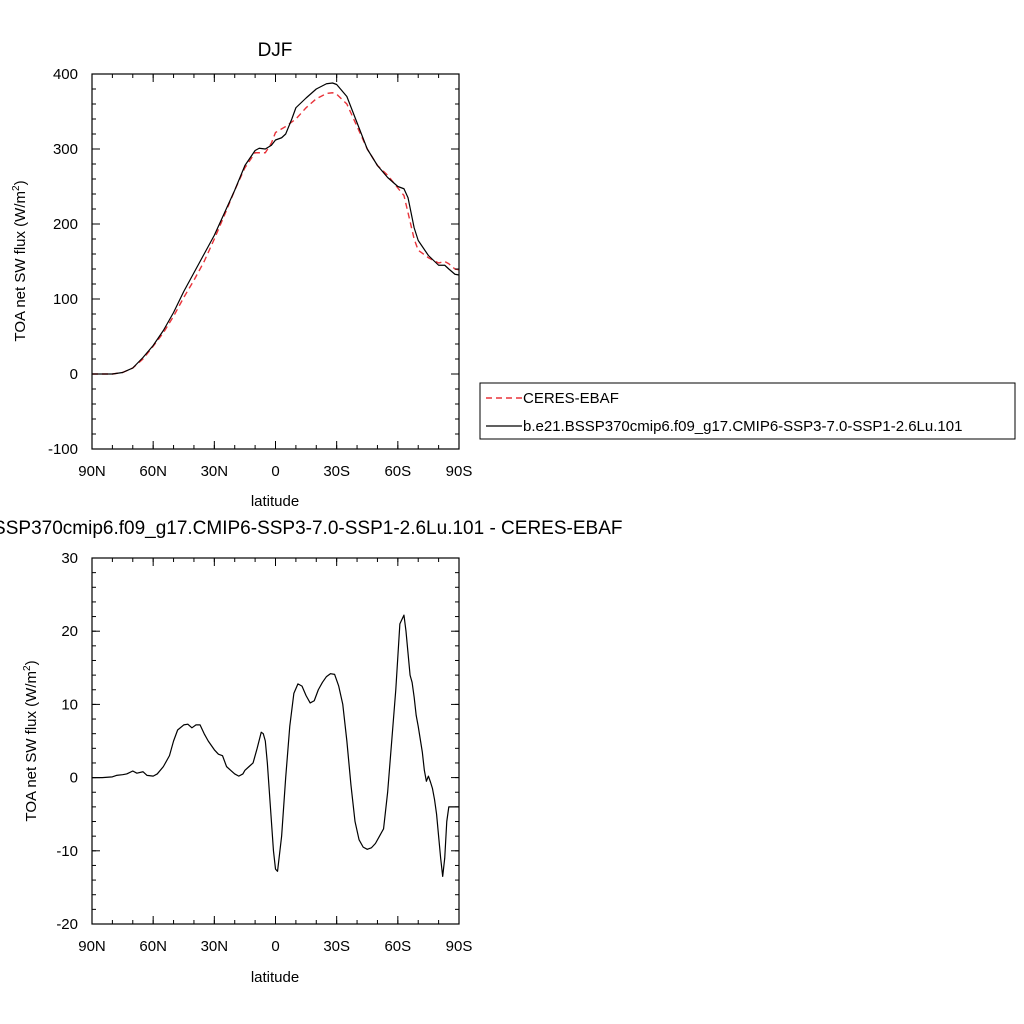 Image resolution: width=1024 pixels, height=1024 pixels. What do you see at coordinates (63, 449) in the screenshot?
I see `top-y-tick-label: -100` at bounding box center [63, 449].